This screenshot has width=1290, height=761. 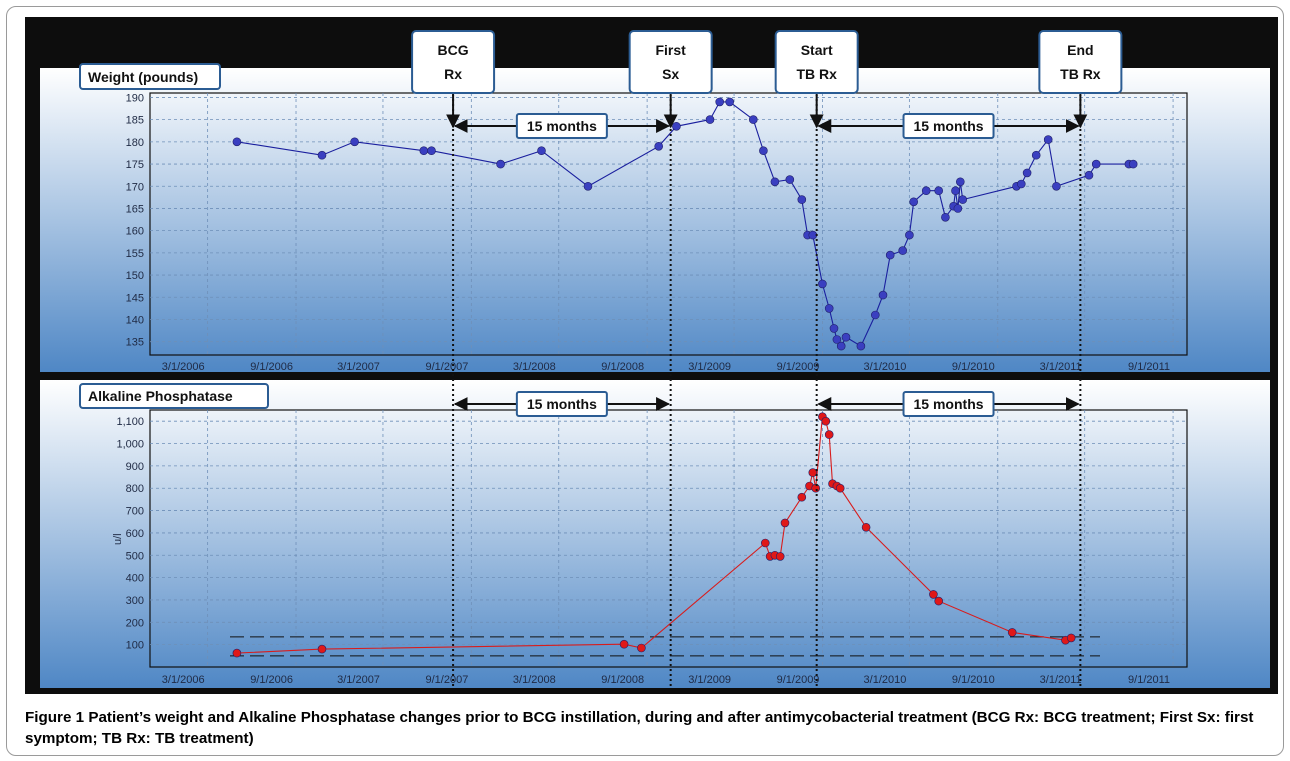 I want to click on weight-y-tick-label: 150, so click(x=135, y=276).